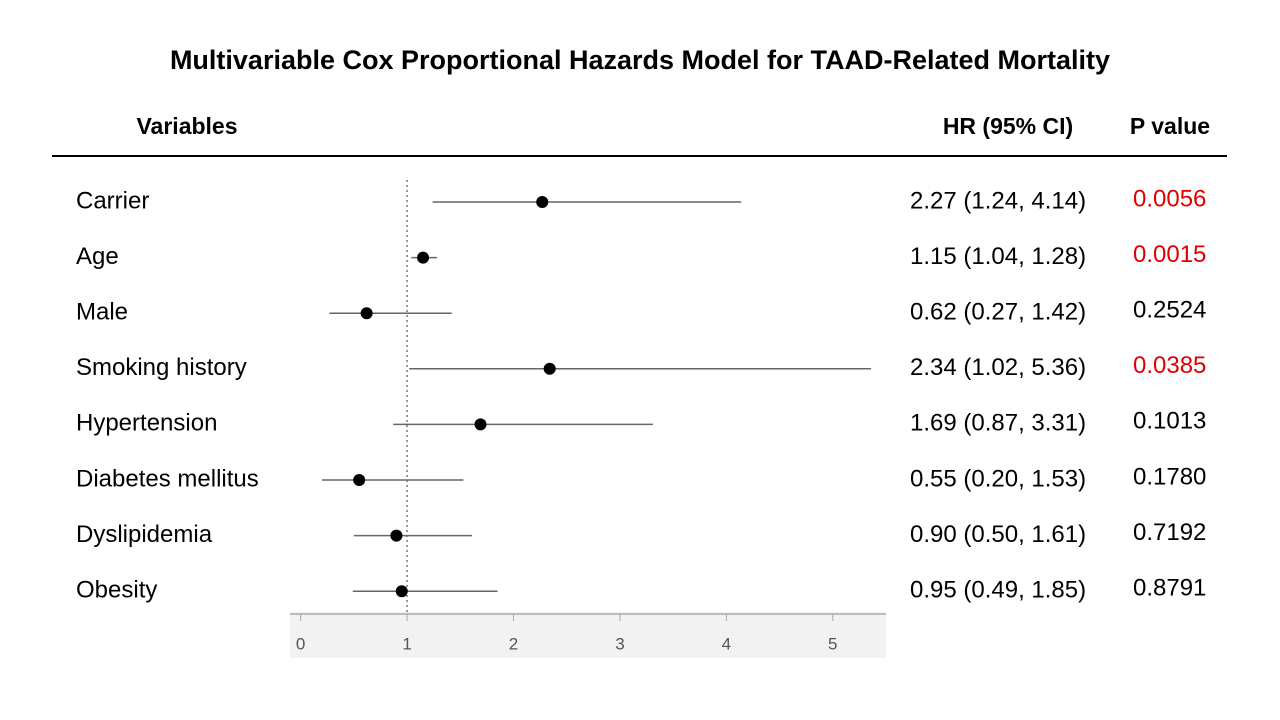 This screenshot has width=1280, height=720. What do you see at coordinates (1169, 254) in the screenshot?
I see `p-value: 0.0015` at bounding box center [1169, 254].